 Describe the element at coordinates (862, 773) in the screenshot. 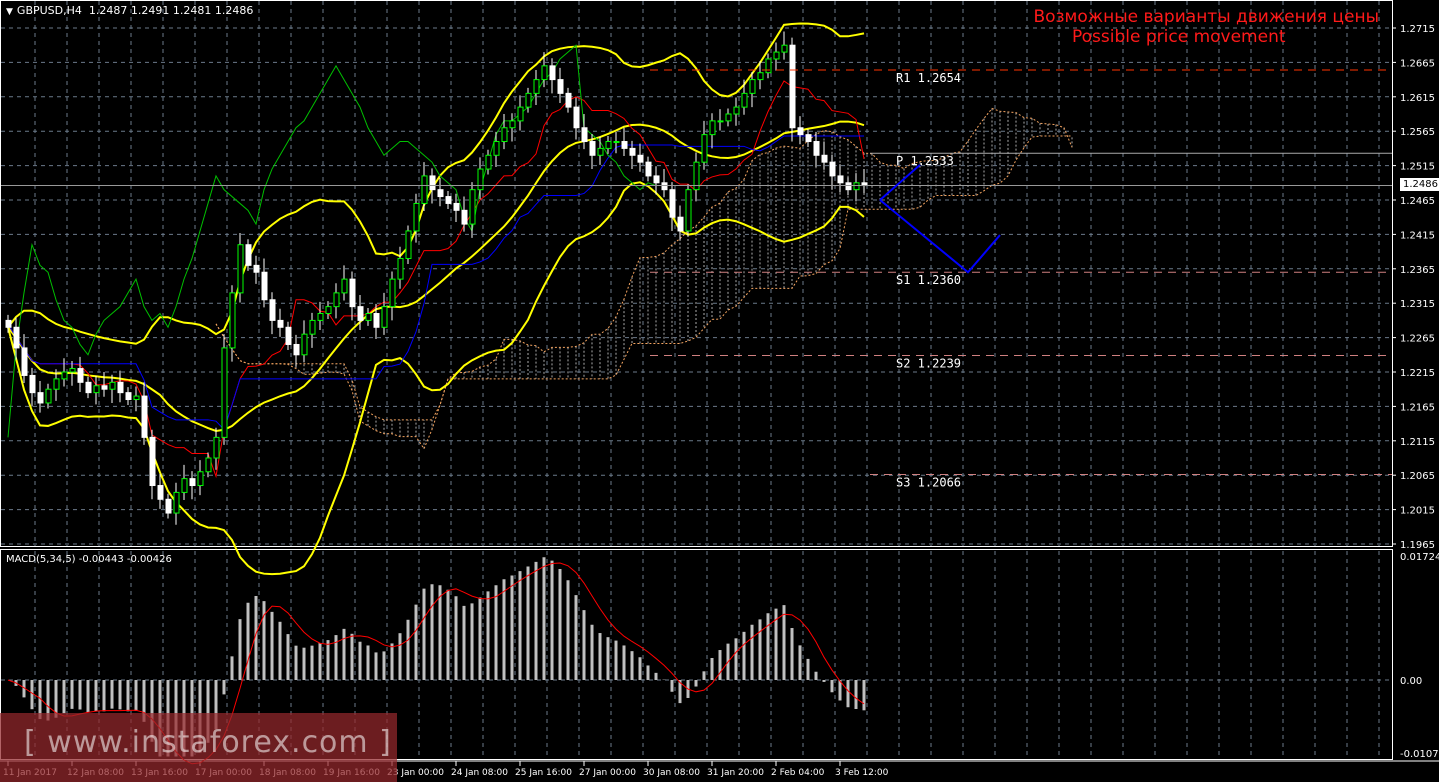

I see `x-tick-label: 3 Feb 12:00` at that location.